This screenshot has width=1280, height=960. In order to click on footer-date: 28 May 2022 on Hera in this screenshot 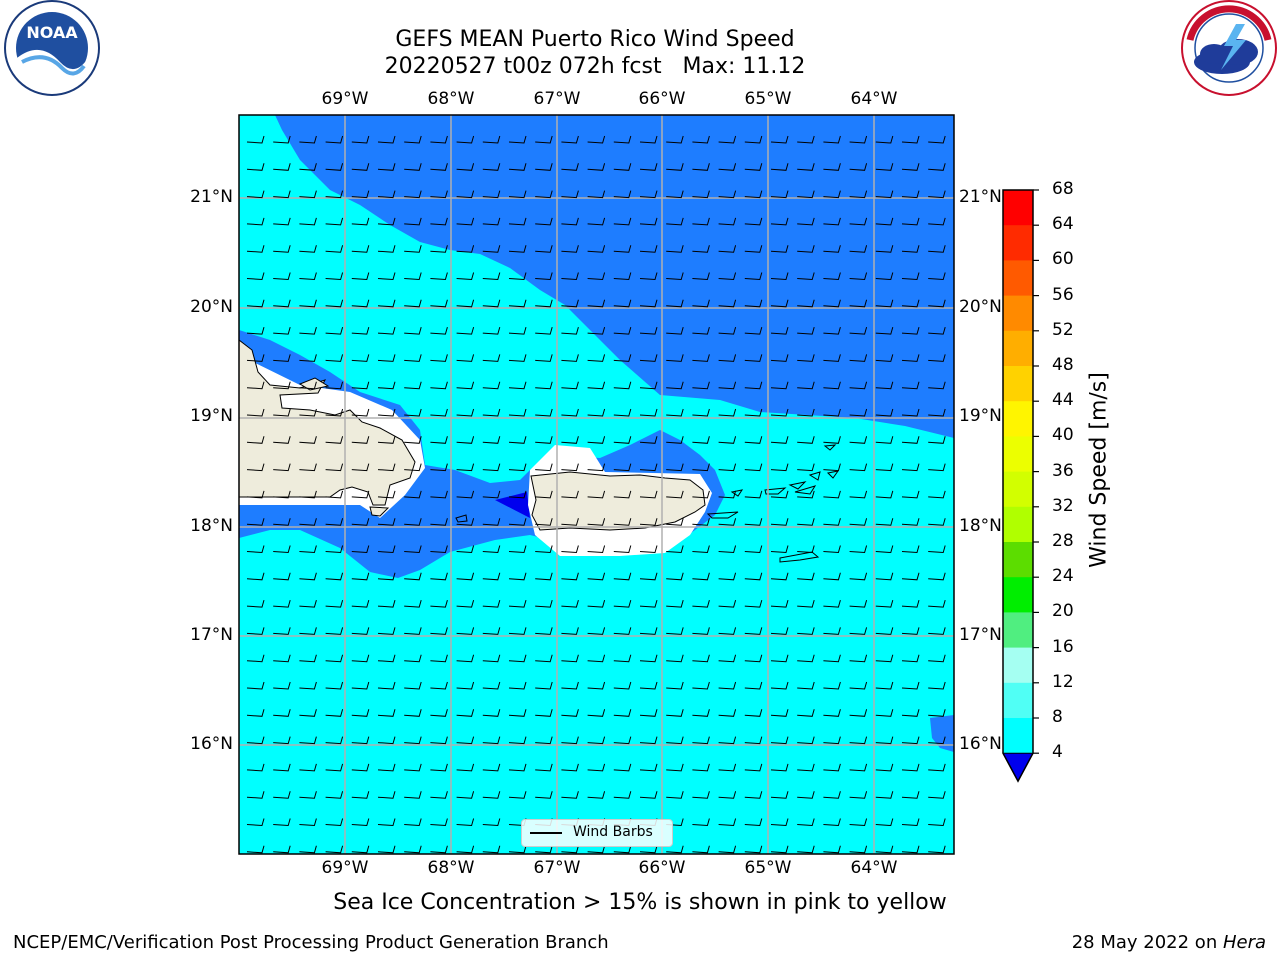, I will do `click(1169, 942)`.